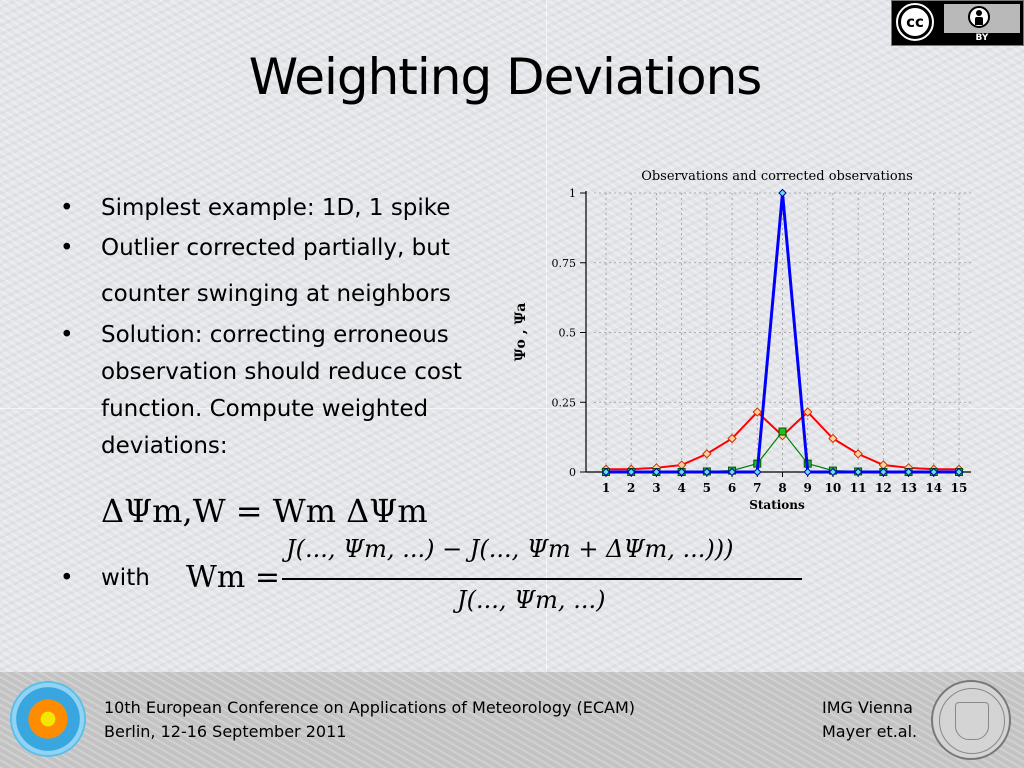 The width and height of the screenshot is (1024, 768). I want to click on weight-equation-lhs: Wm =, so click(233, 577).